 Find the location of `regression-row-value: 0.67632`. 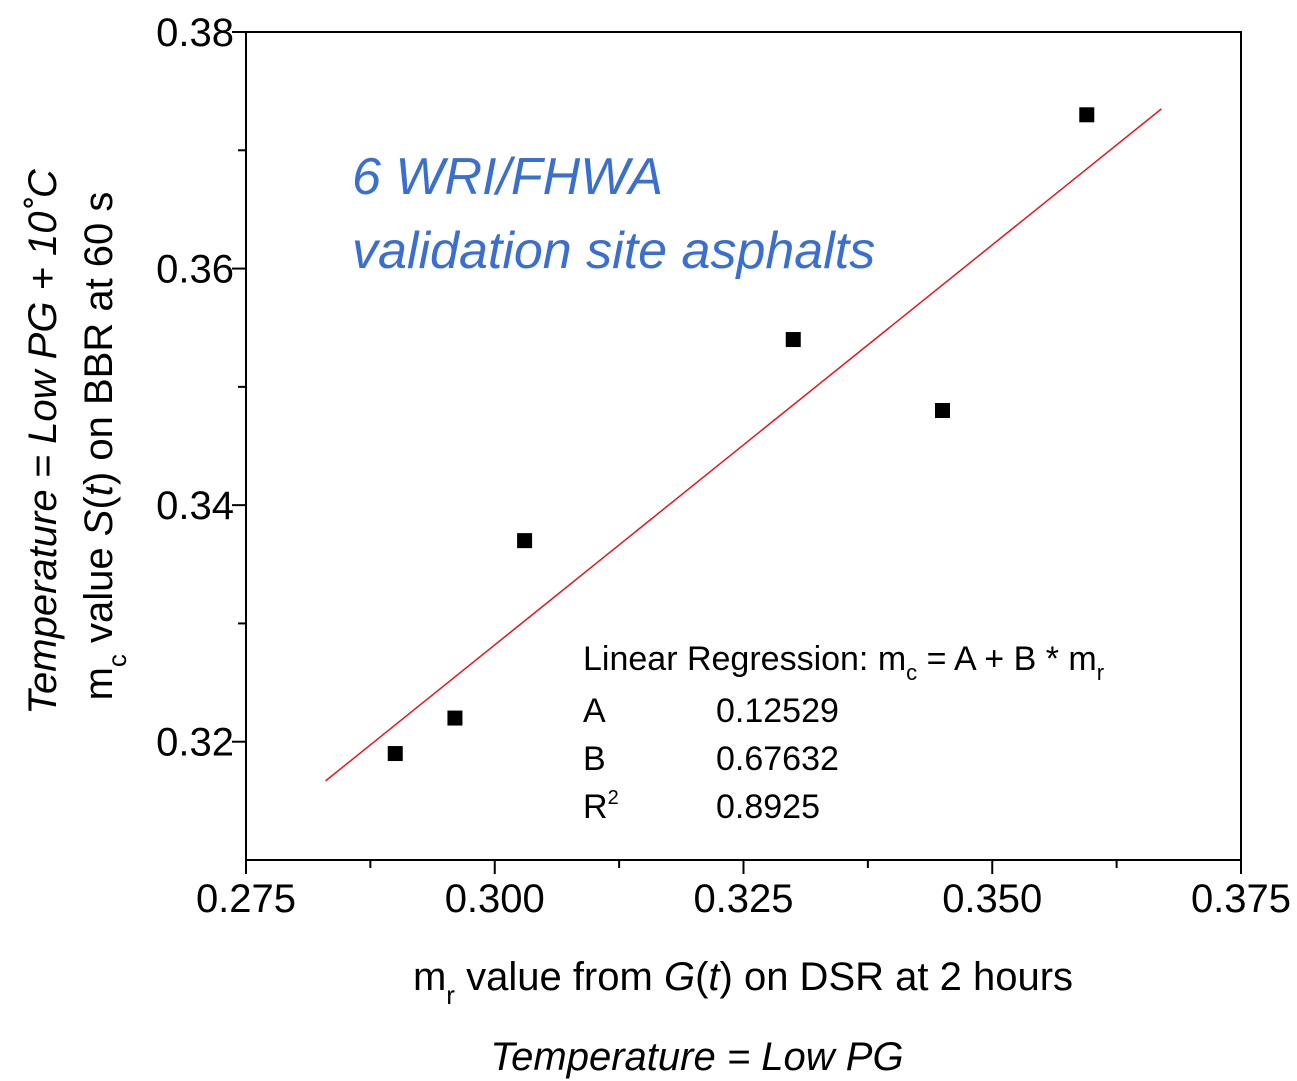

regression-row-value: 0.67632 is located at coordinates (777, 759).